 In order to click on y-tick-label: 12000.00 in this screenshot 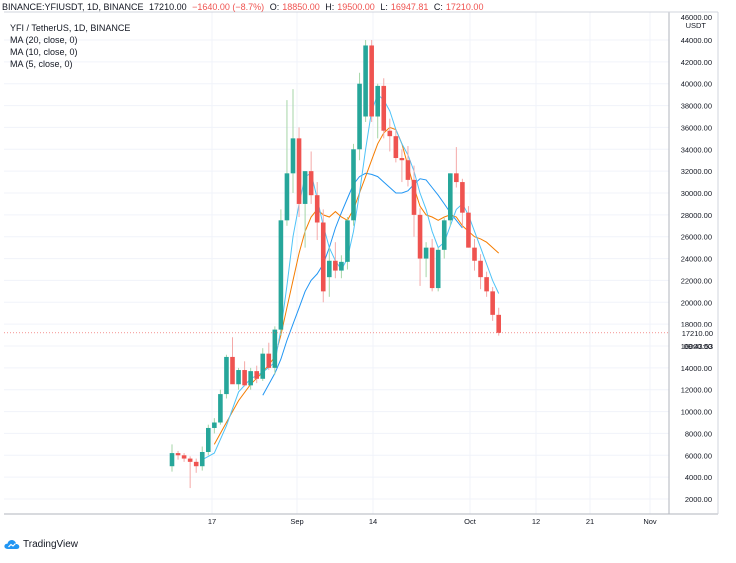, I will do `click(696, 390)`.